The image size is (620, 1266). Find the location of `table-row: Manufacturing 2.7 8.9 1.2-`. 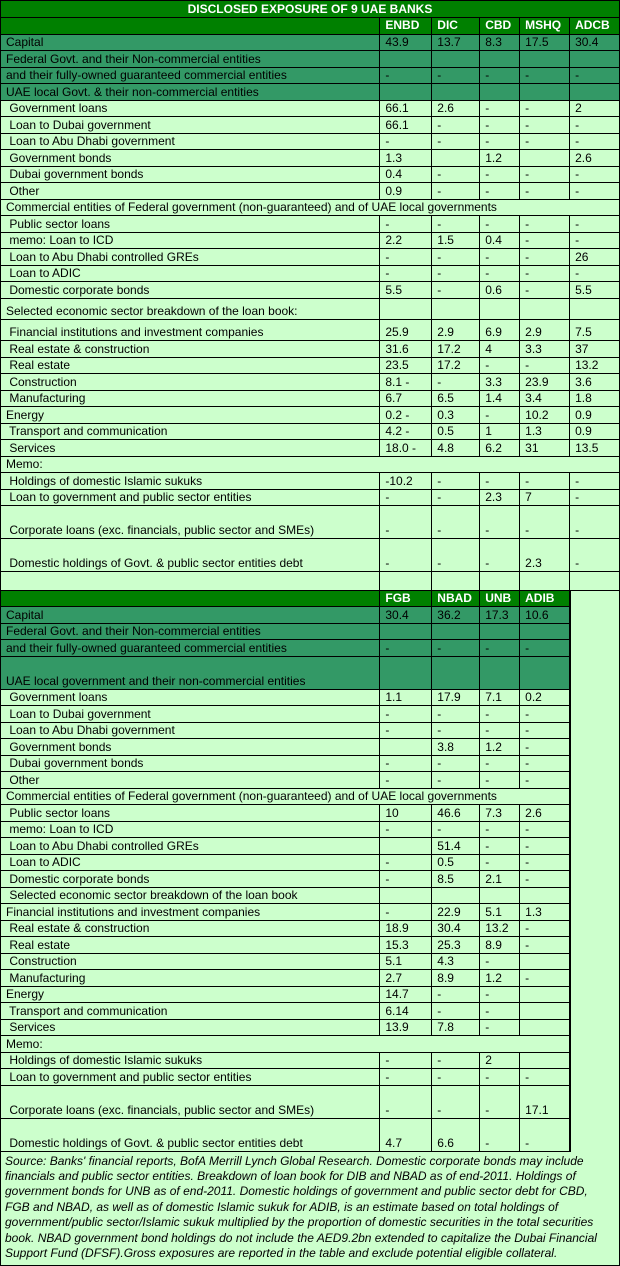

table-row: Manufacturing 2.7 8.9 1.2- is located at coordinates (310, 978).